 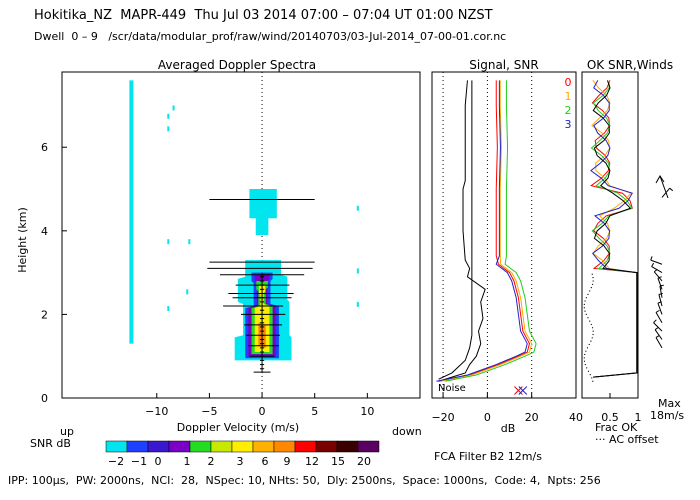 What do you see at coordinates (238, 427) in the screenshot?
I see `doppler-xlabel: Doppler Velocity (m/s)` at bounding box center [238, 427].